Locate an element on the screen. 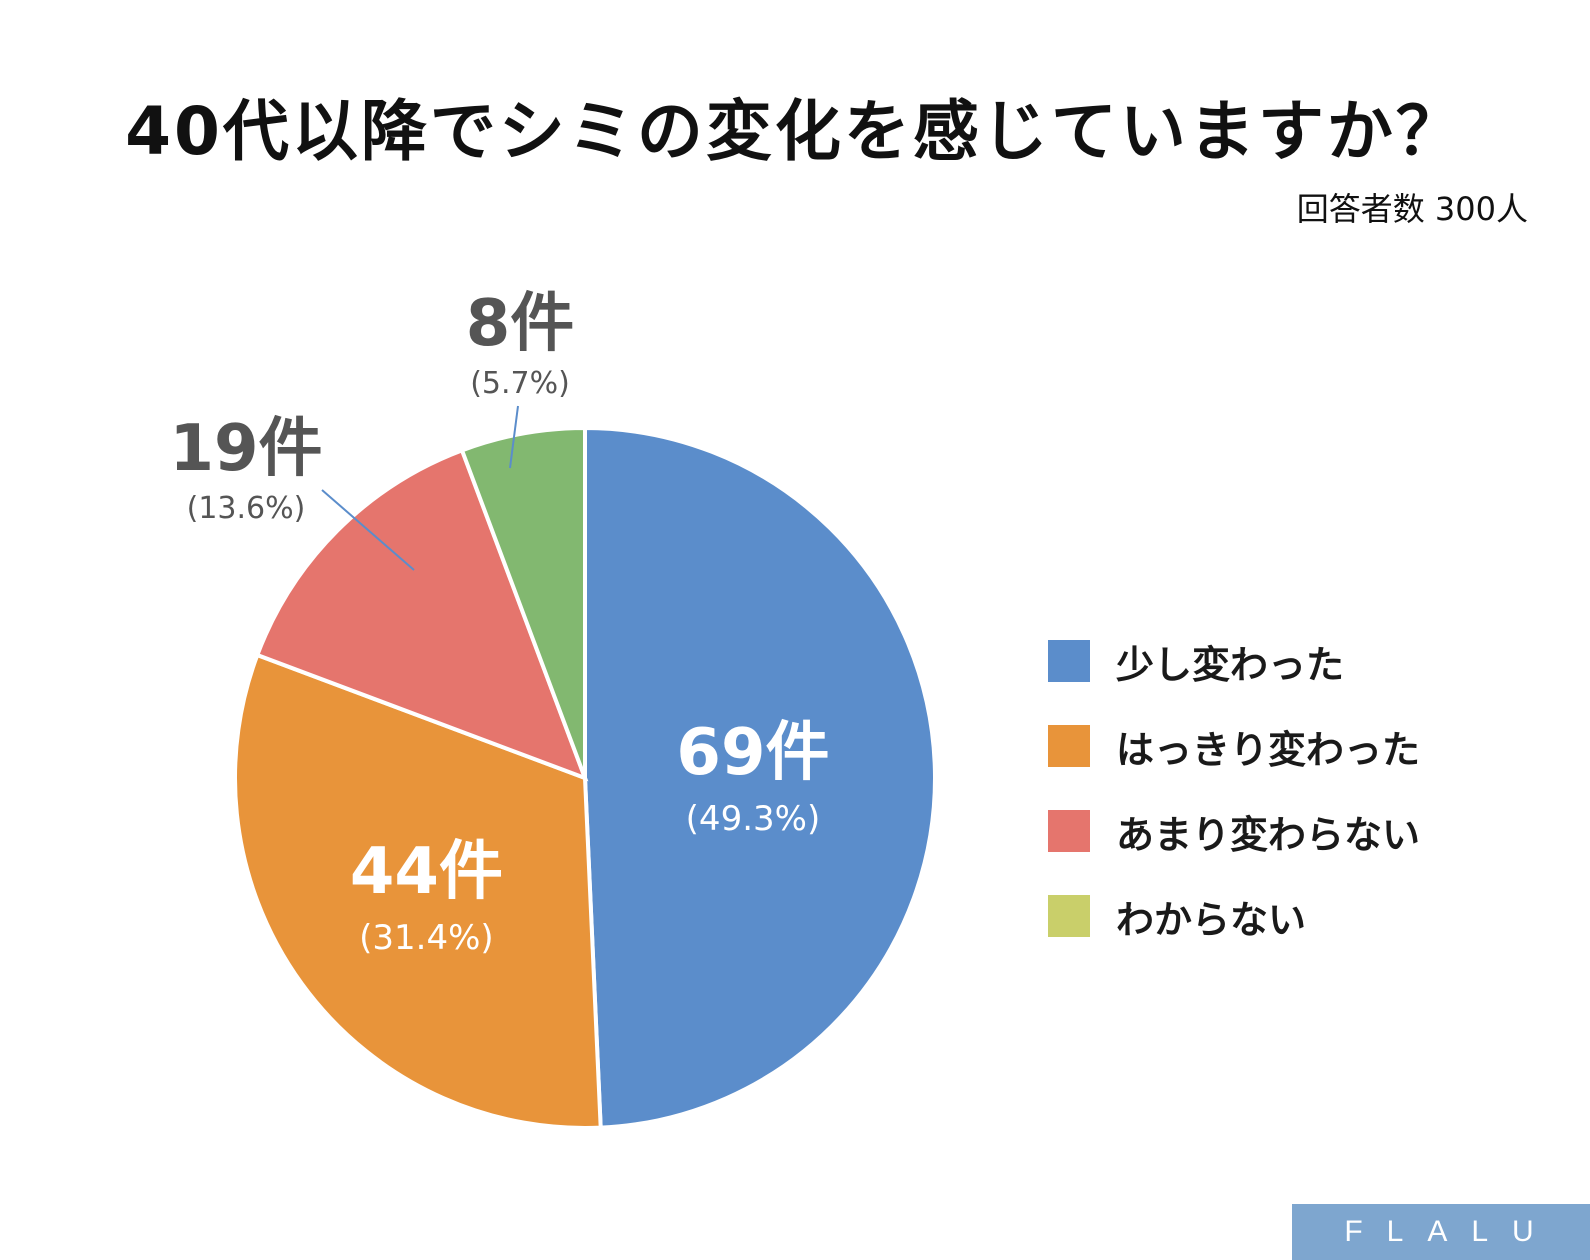  legend-label: はっきり変わった is located at coordinates (1268, 749).